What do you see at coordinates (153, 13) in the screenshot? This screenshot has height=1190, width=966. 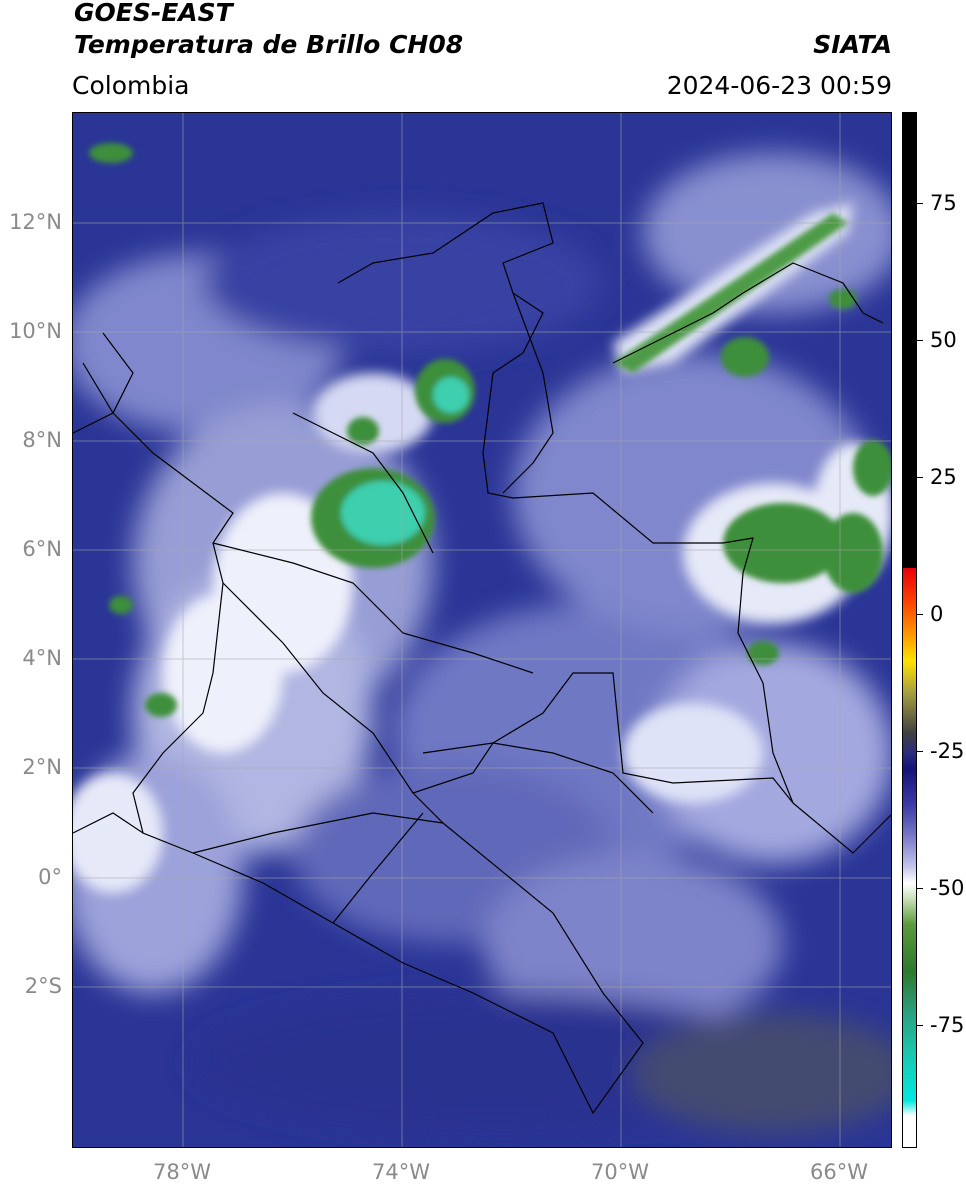 I see `title-satellite: GOES-EAST` at bounding box center [153, 13].